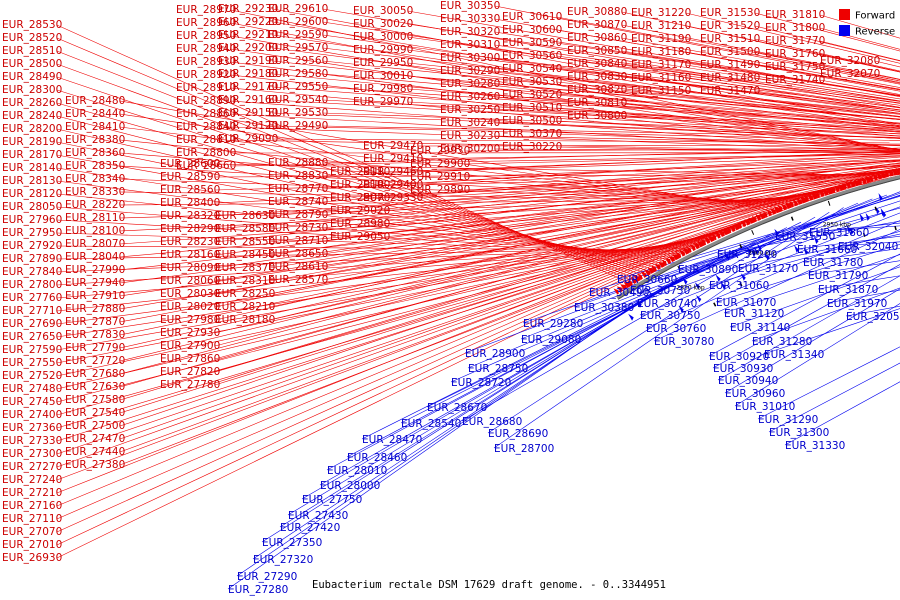 The height and width of the screenshot is (600, 900). I want to click on forward-gene-label: EUR_31190, so click(661, 39).